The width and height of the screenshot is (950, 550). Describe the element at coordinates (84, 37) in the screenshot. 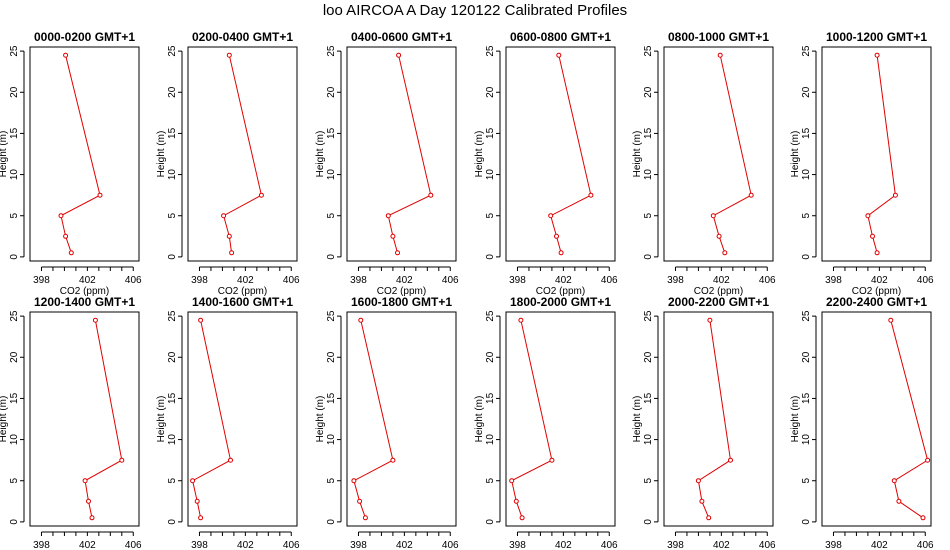

I see `panel-title: 0000-0200 GMT+1` at that location.